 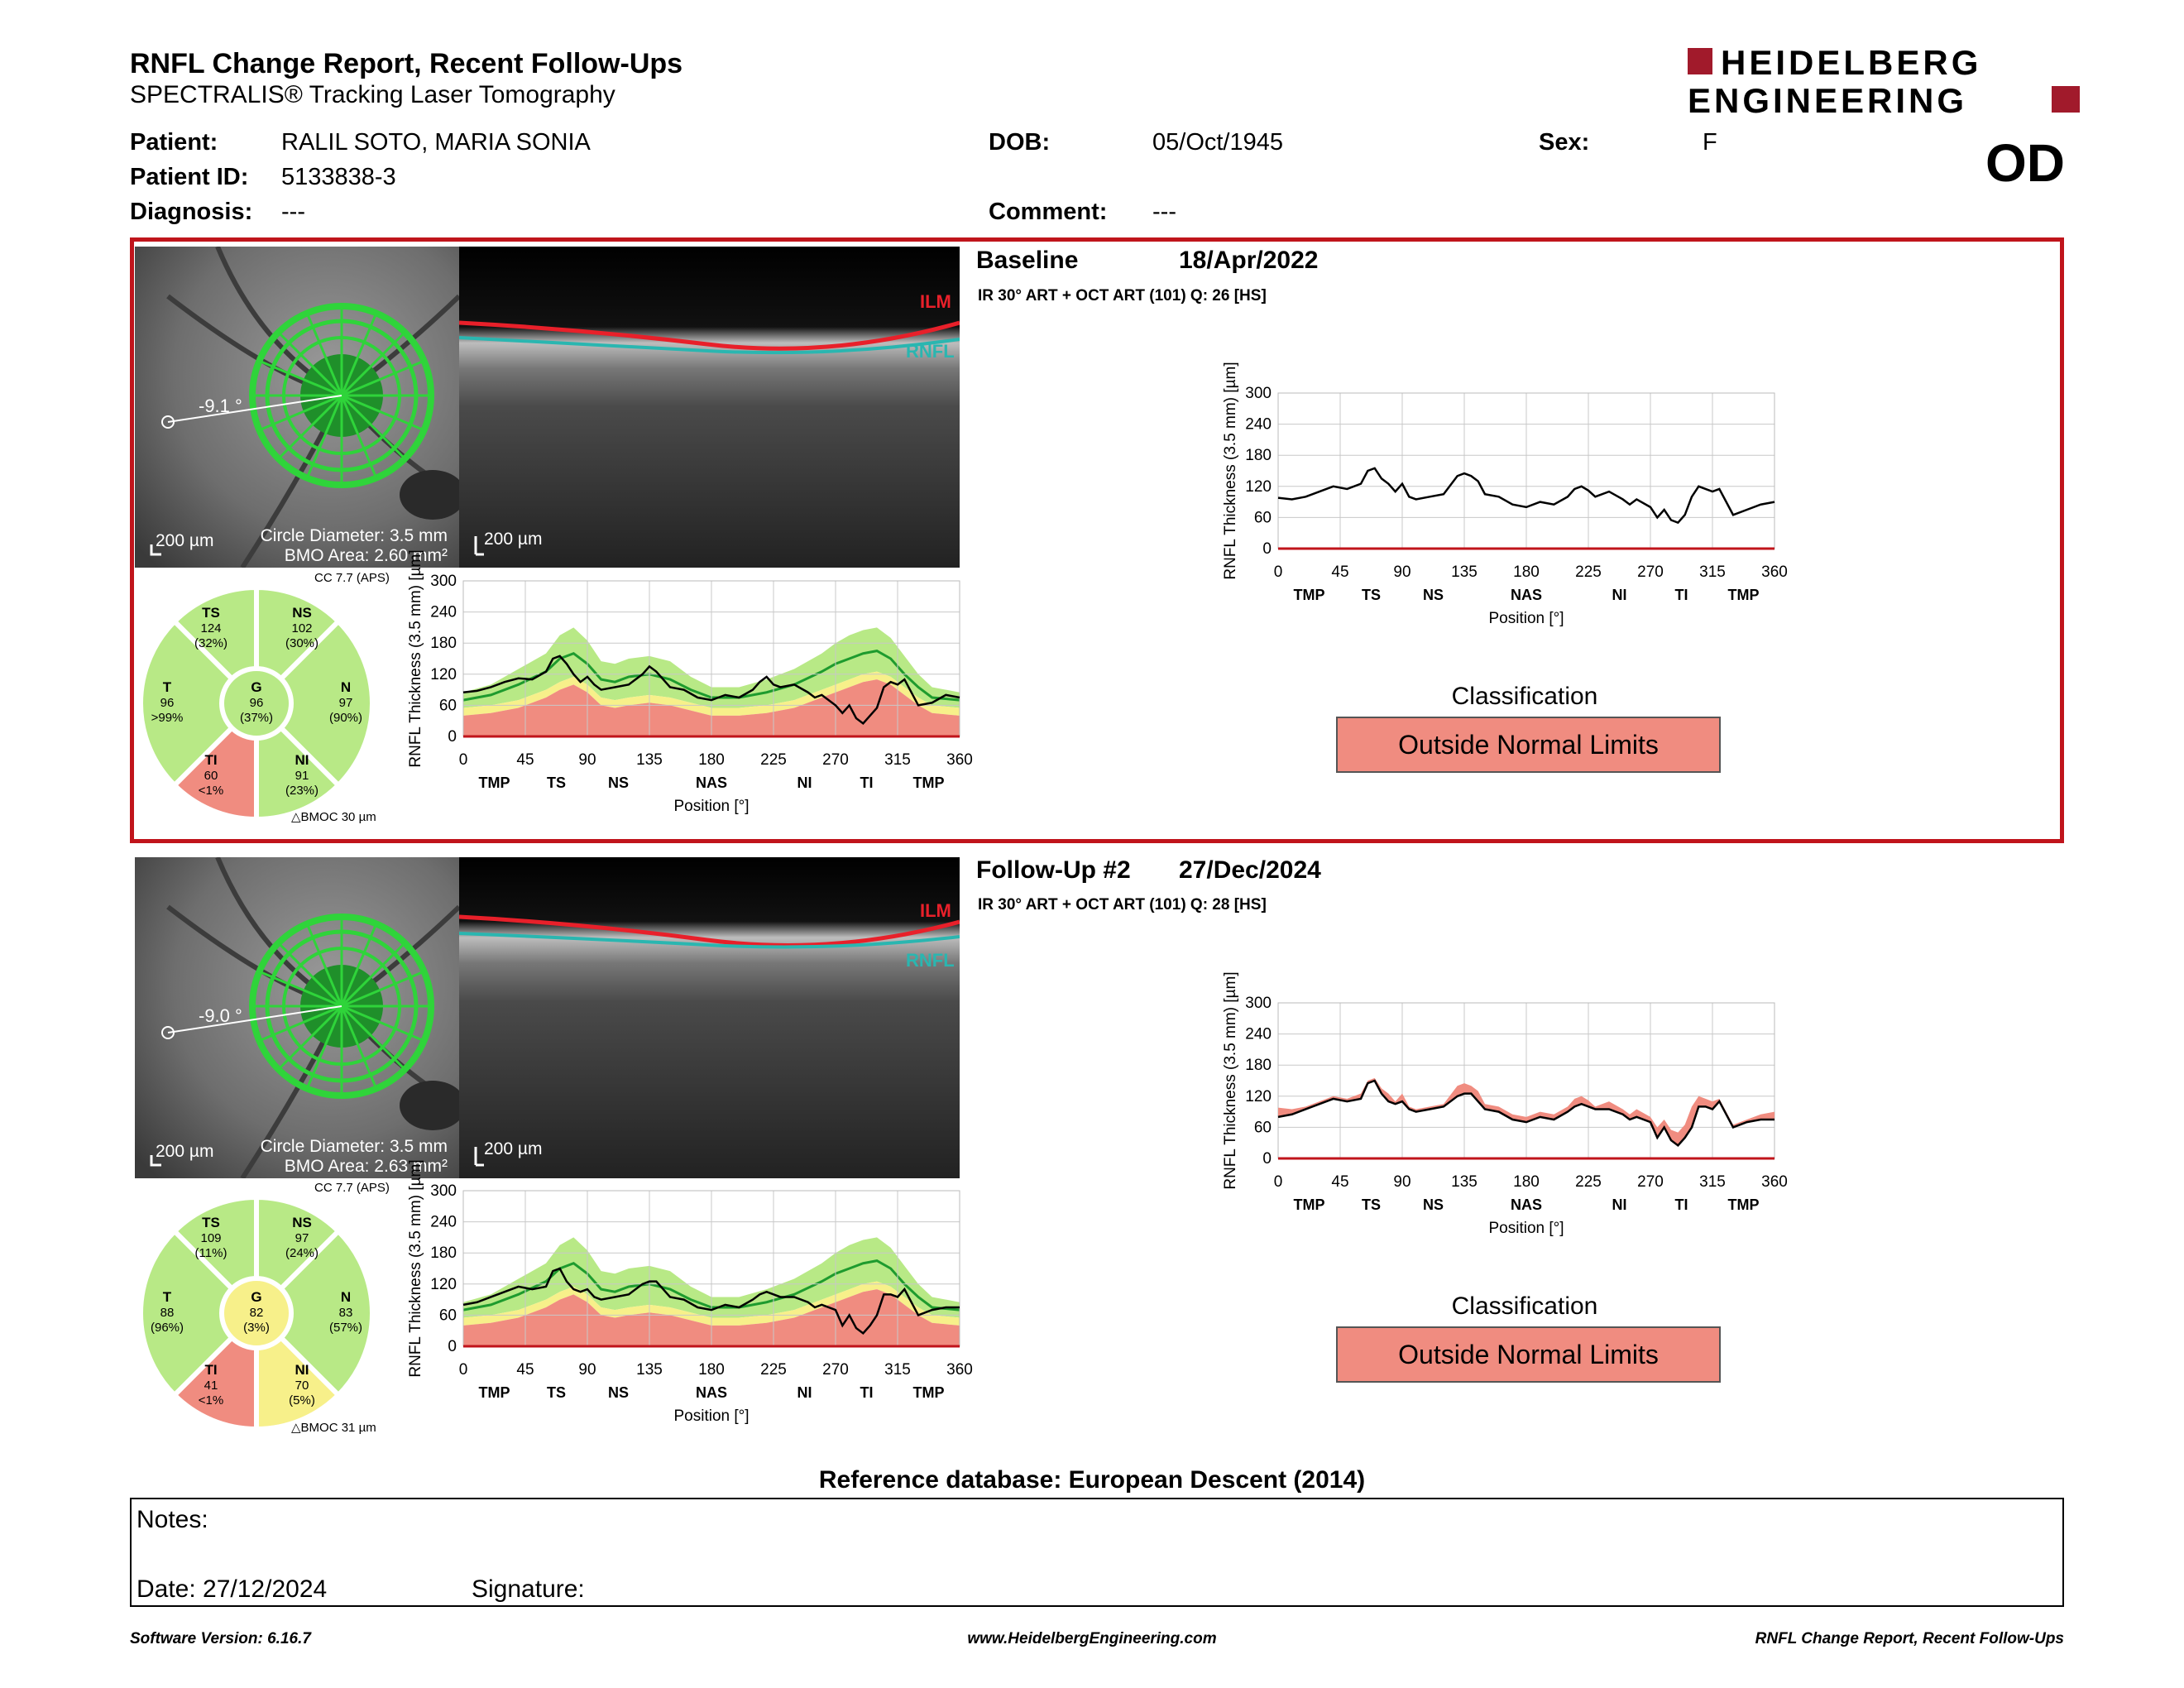 I want to click on sector-percentile: (57%), so click(x=345, y=1328).